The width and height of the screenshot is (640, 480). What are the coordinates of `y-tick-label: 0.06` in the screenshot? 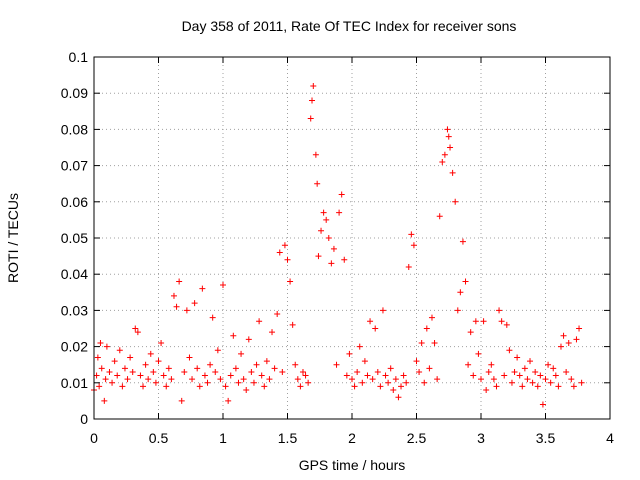 It's located at (74, 202).